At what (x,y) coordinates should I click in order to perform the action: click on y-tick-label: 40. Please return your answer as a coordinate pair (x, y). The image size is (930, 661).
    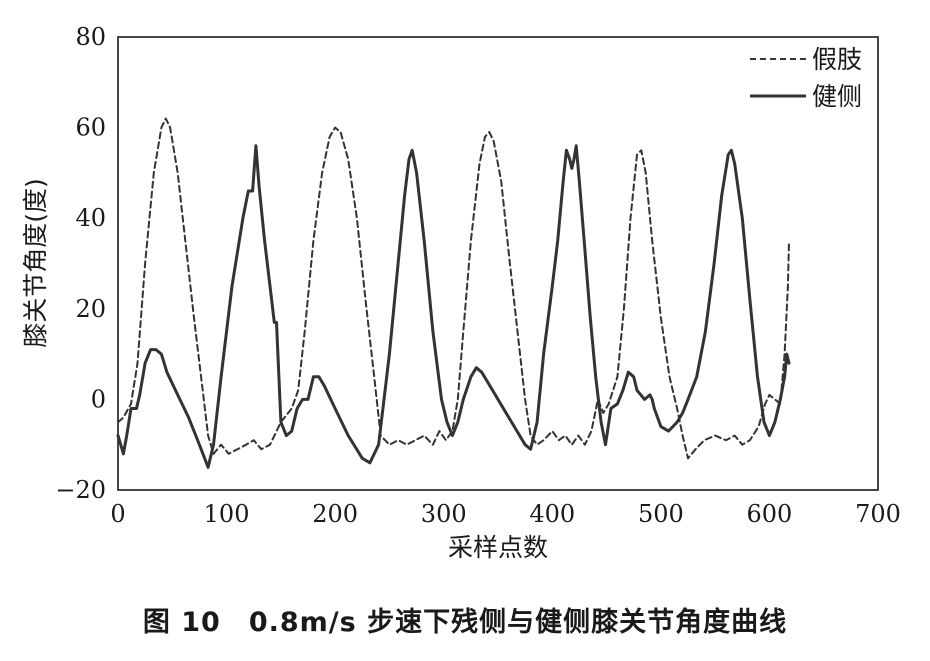
    Looking at the image, I should click on (90, 218).